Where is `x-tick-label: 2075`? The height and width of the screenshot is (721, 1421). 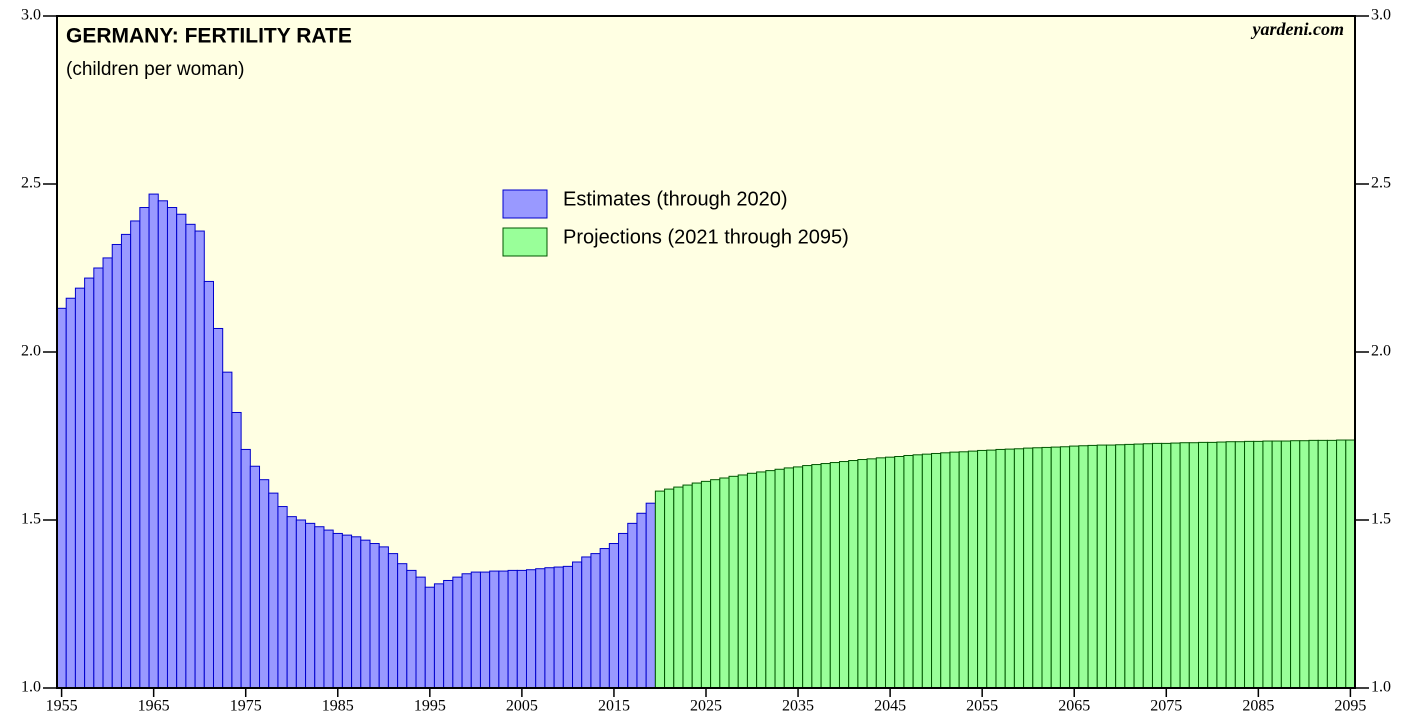
x-tick-label: 2075 is located at coordinates (1166, 706).